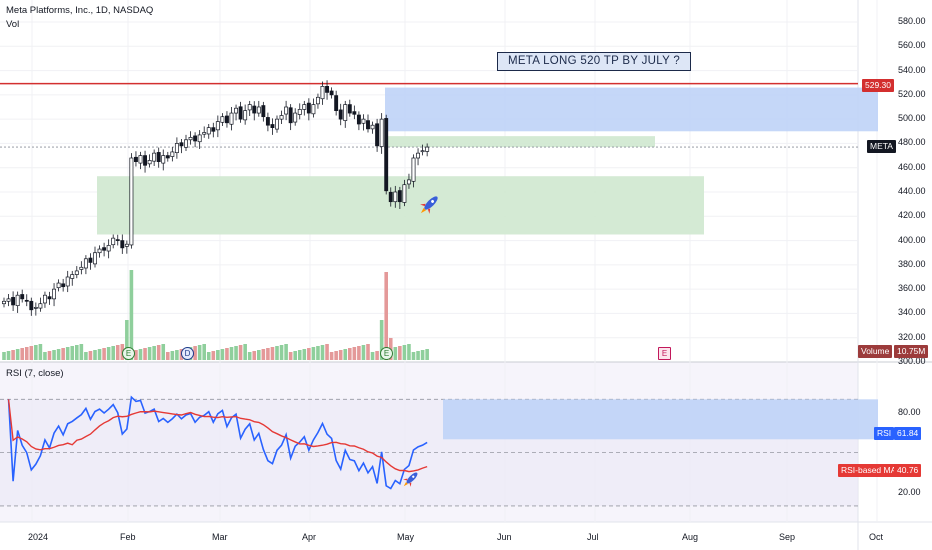 The height and width of the screenshot is (550, 932). What do you see at coordinates (594, 61) in the screenshot?
I see `trade-idea-annotation: META LONG 520 TP BY JULY ?` at bounding box center [594, 61].